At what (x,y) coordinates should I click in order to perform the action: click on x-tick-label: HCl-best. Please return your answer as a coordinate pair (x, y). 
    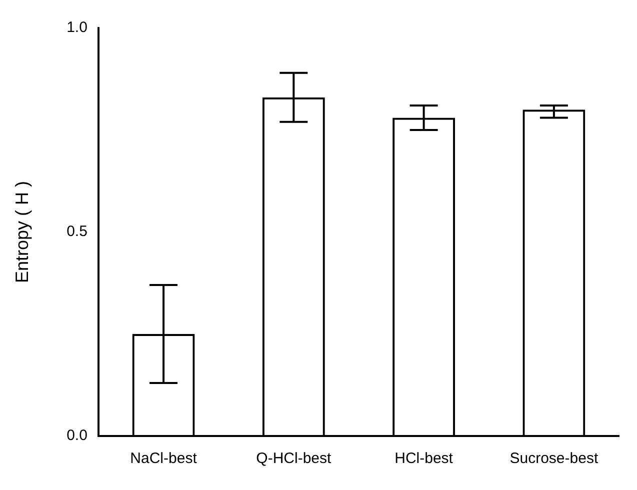
    Looking at the image, I should click on (424, 459).